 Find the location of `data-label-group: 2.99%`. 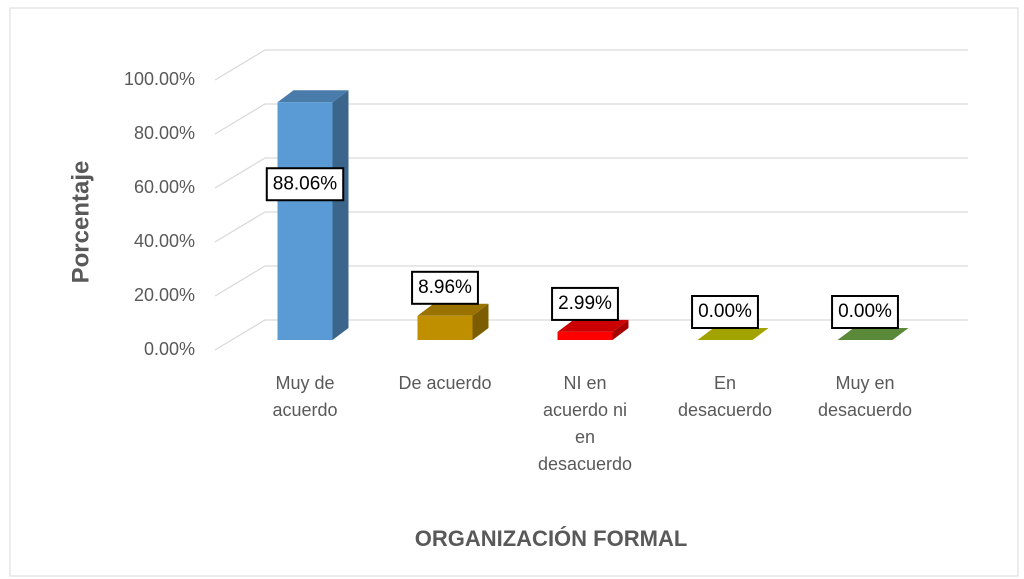

data-label-group: 2.99% is located at coordinates (585, 303).